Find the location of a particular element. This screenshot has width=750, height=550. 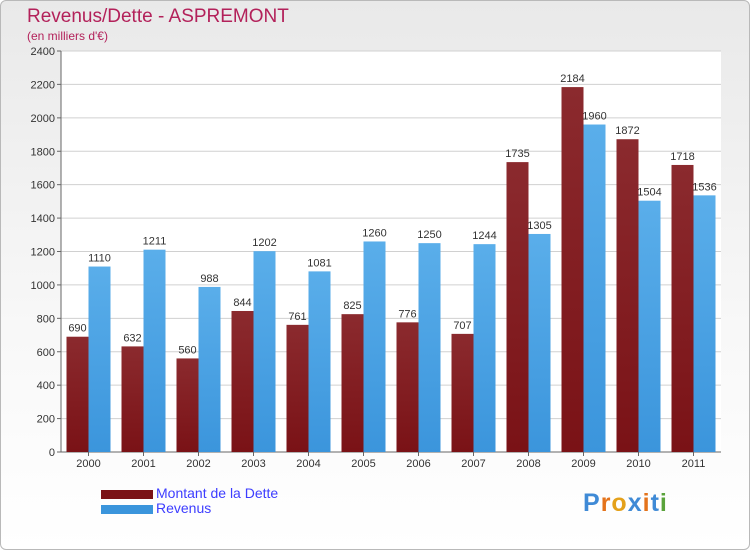

x-tick-label: 2011 is located at coordinates (694, 464).